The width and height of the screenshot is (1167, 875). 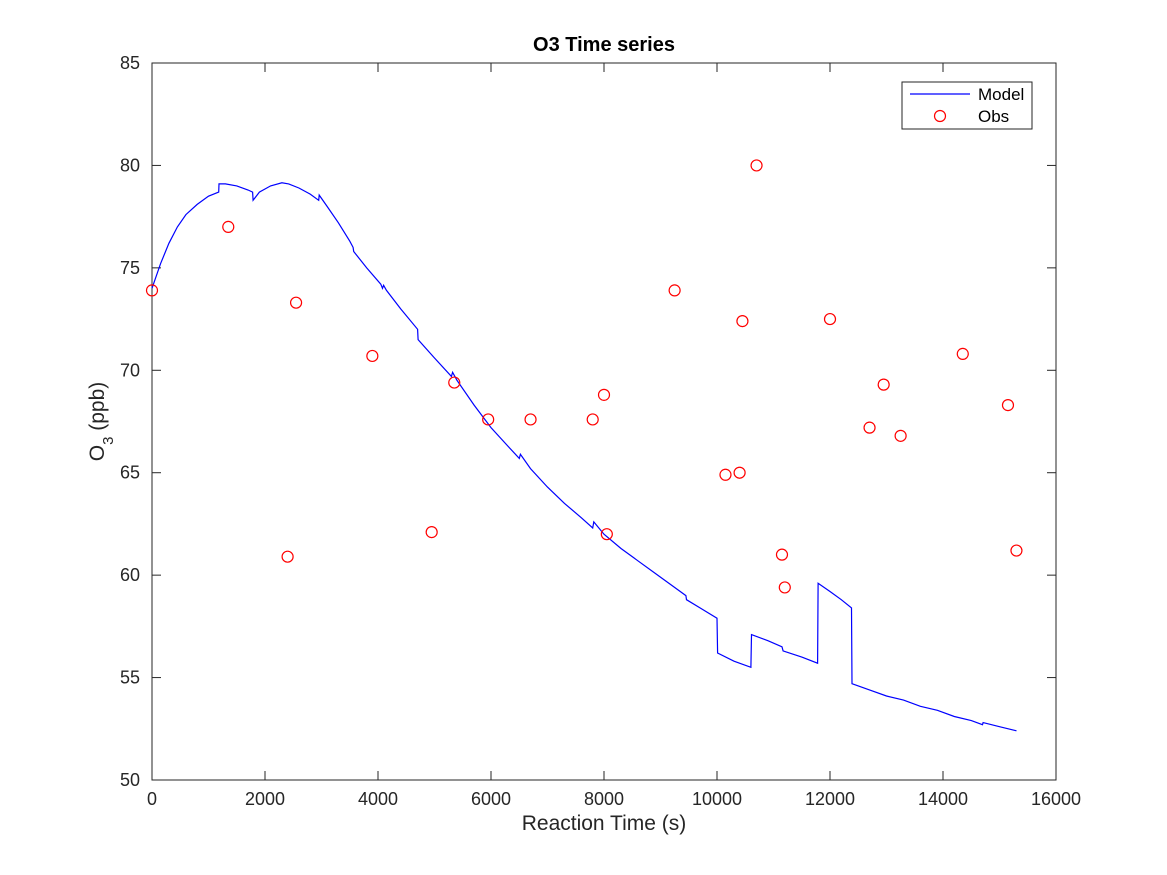 I want to click on legend-obs-swatch, so click(x=940, y=116).